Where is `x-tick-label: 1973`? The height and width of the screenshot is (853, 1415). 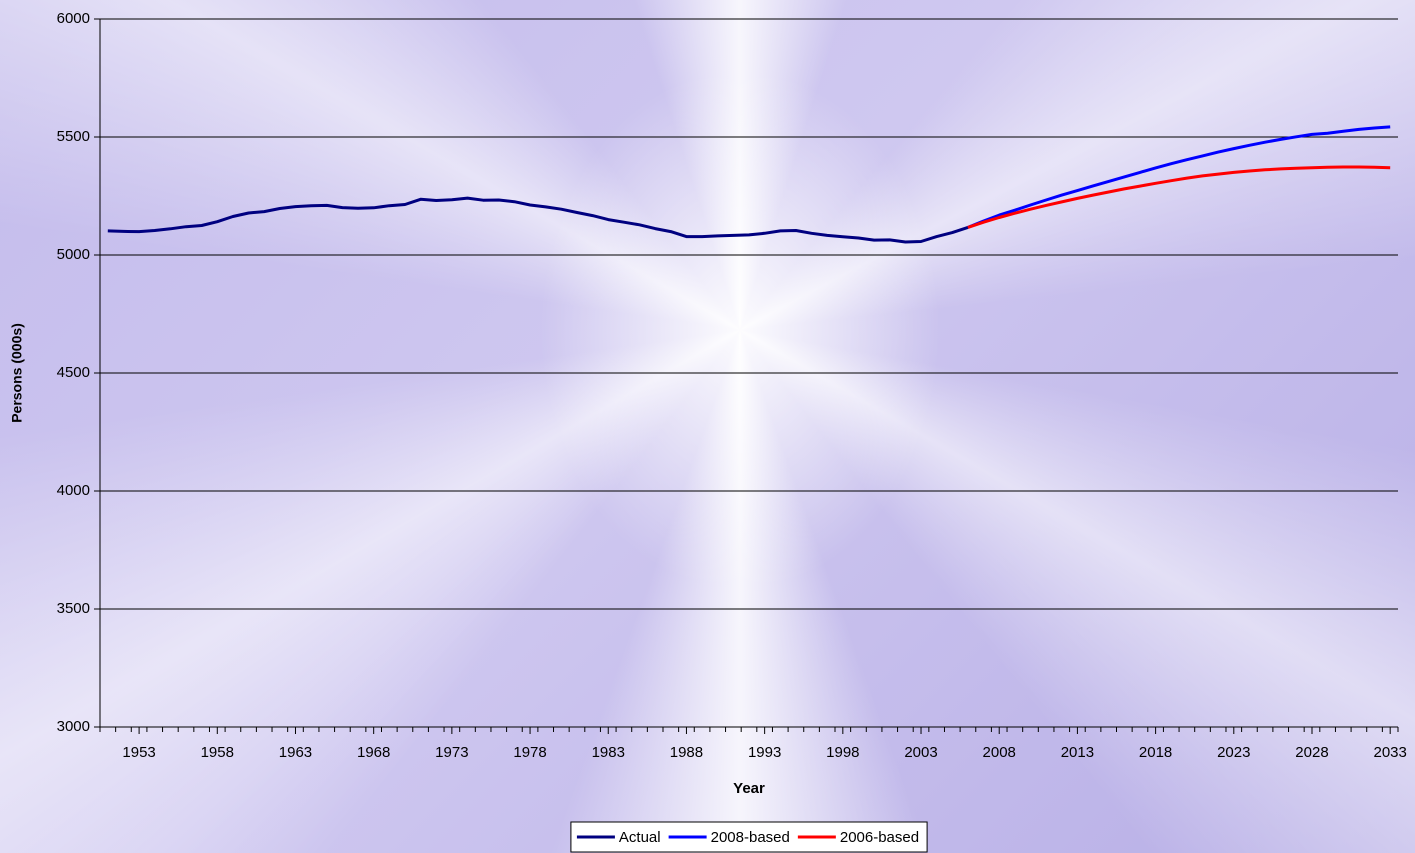 x-tick-label: 1973 is located at coordinates (451, 752).